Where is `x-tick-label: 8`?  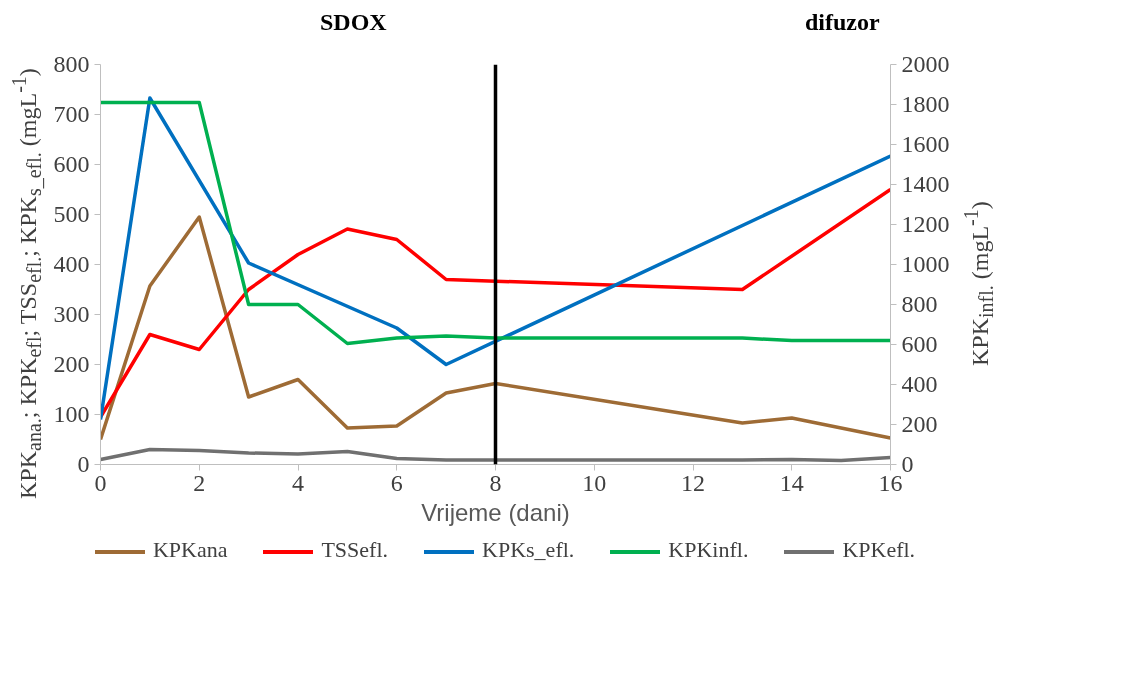
x-tick-label: 8 is located at coordinates (495, 482).